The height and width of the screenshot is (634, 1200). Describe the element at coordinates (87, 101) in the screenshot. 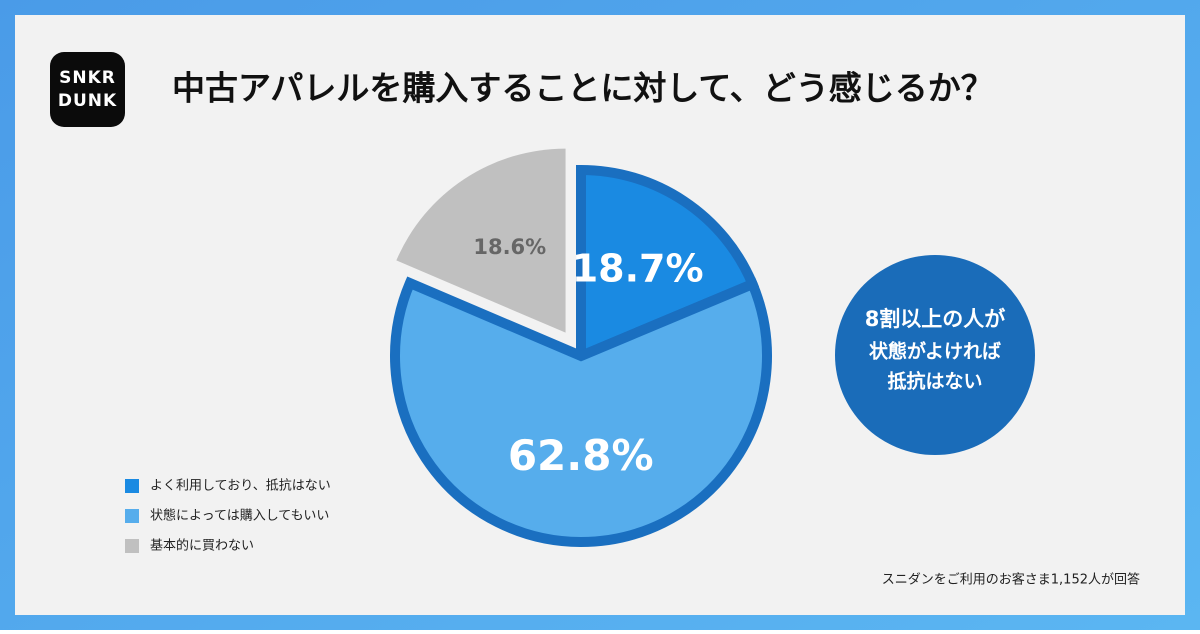

I see `logo-text: DUNK` at that location.